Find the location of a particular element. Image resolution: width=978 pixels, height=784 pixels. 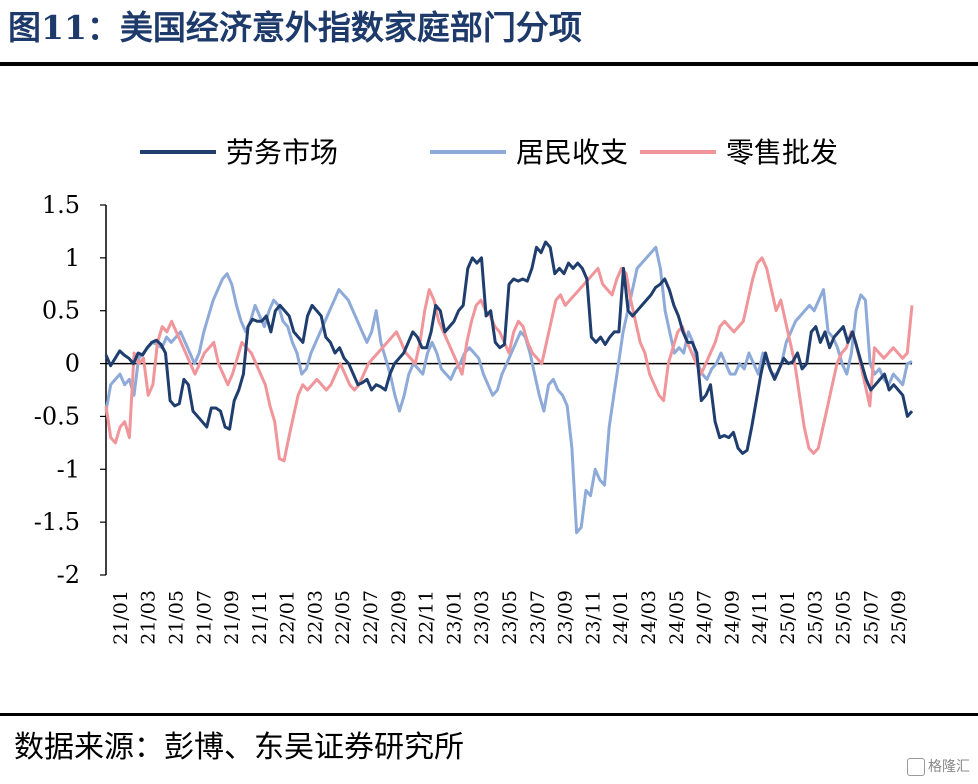

x-tick-label: 25/01 is located at coordinates (788, 617).